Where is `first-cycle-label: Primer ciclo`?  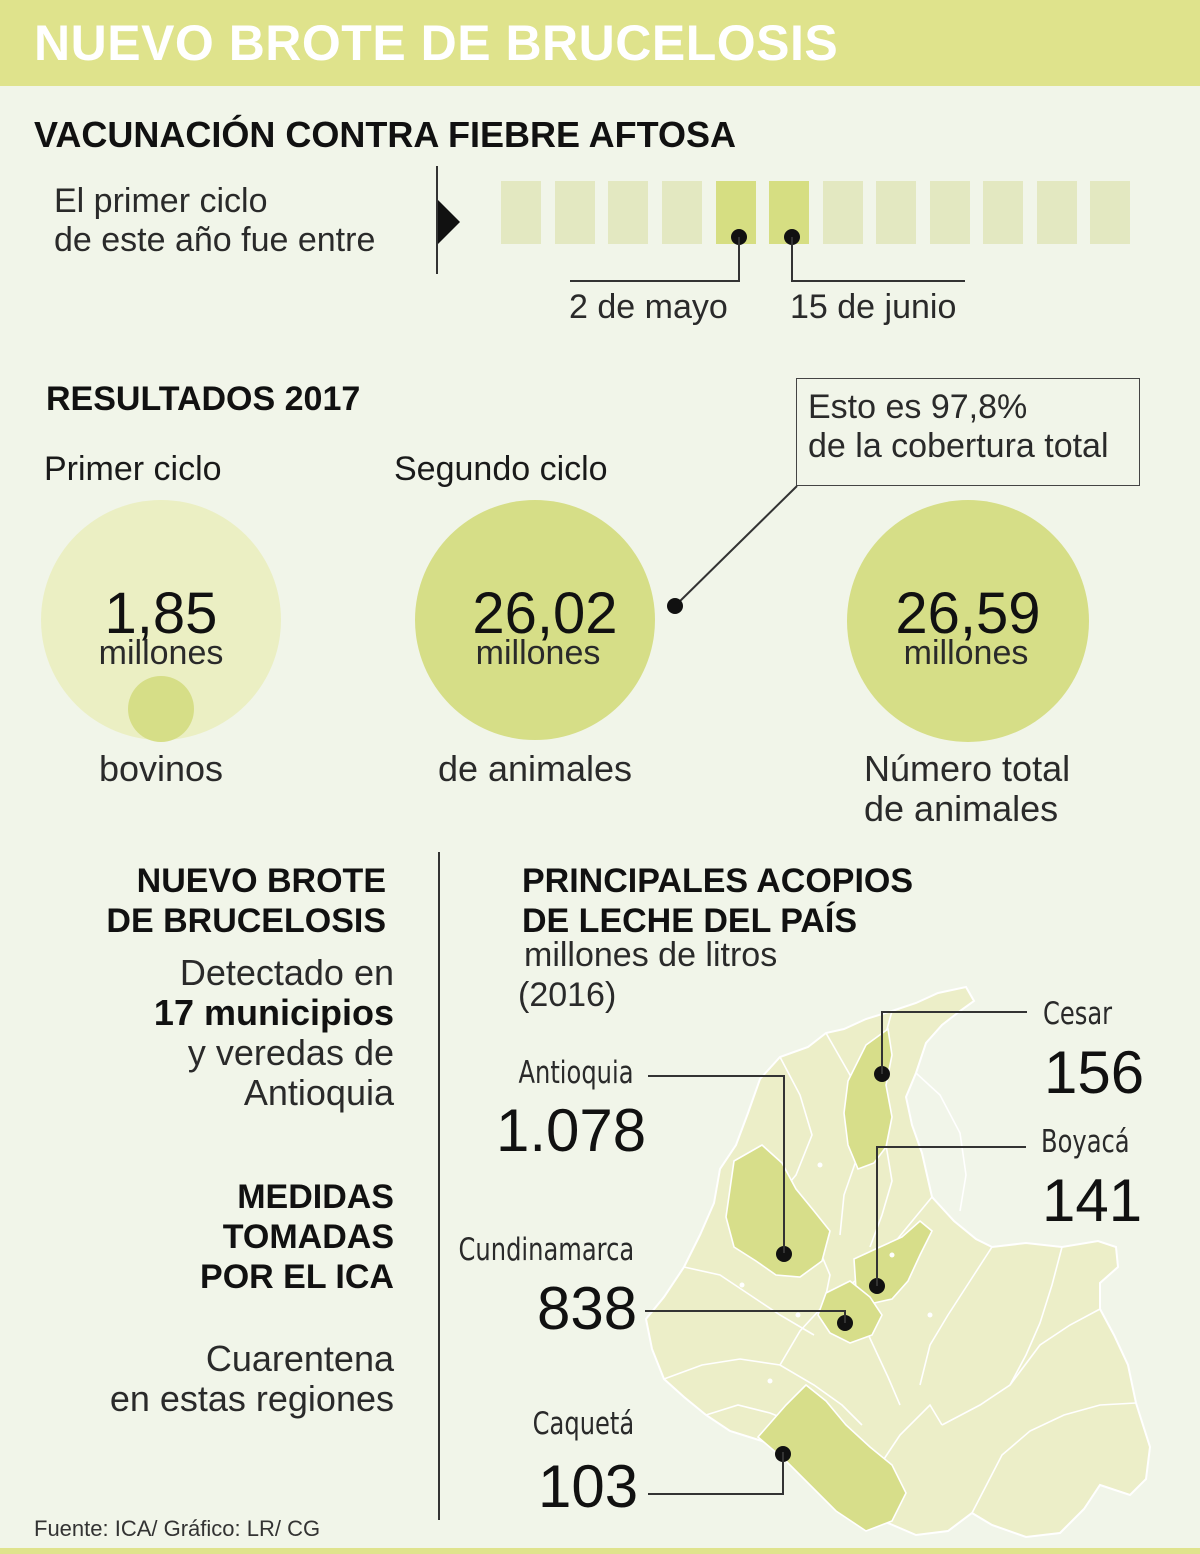
first-cycle-label: Primer ciclo is located at coordinates (133, 469).